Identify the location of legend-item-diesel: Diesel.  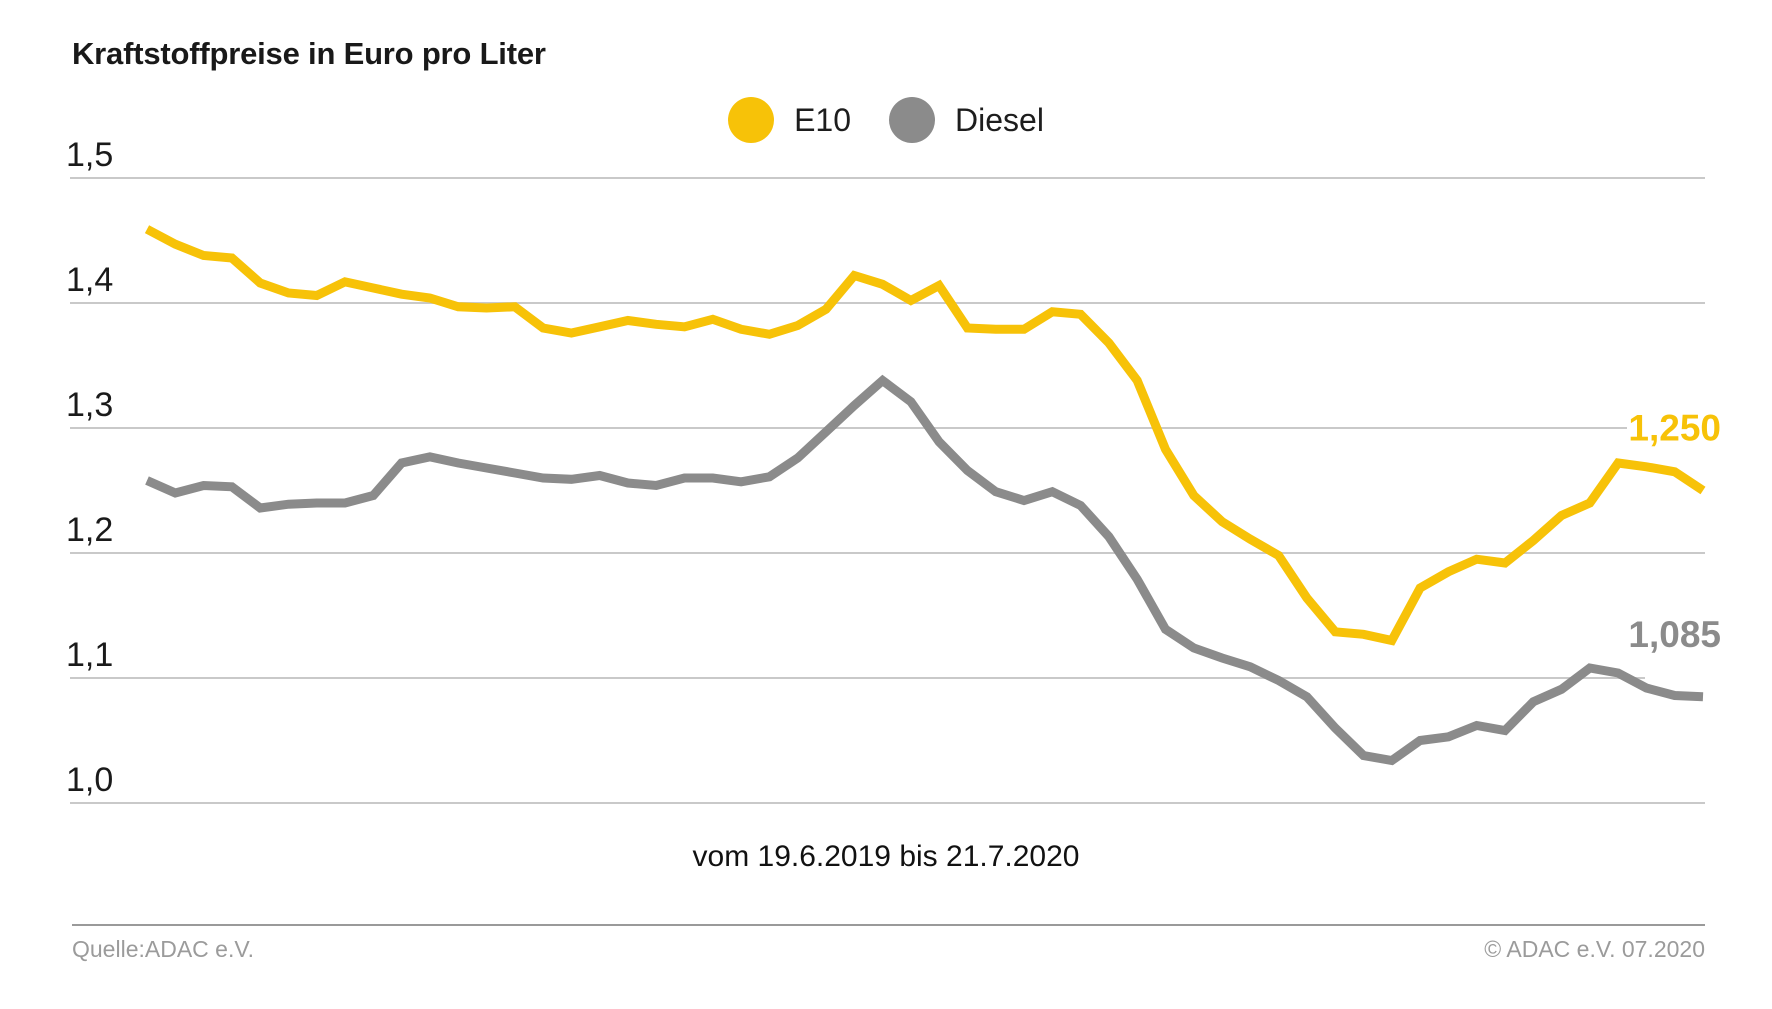
(966, 120).